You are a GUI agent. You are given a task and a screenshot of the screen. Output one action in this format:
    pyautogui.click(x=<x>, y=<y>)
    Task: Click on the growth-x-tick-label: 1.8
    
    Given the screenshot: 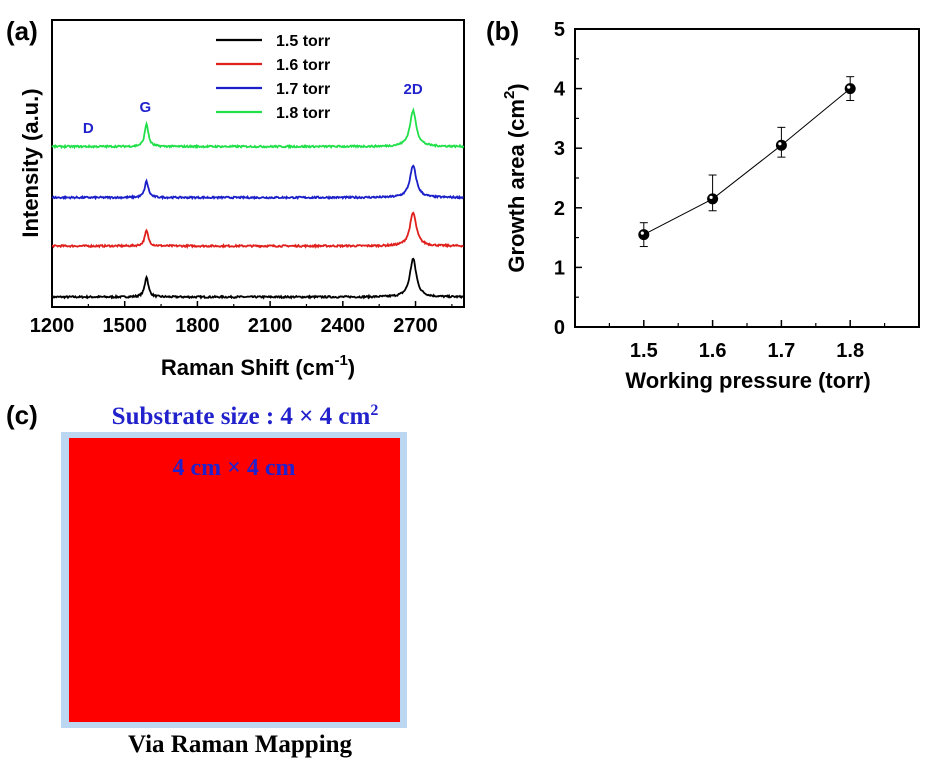 What is the action you would take?
    pyautogui.click(x=850, y=351)
    